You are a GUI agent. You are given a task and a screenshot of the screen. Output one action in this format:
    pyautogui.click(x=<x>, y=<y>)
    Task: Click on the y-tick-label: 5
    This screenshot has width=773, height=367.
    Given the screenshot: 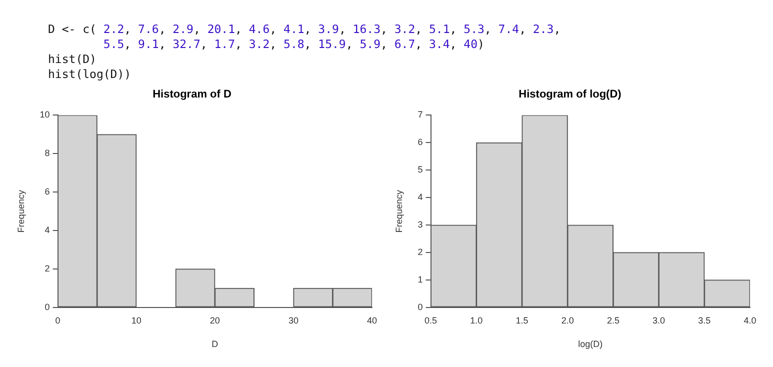 What is the action you would take?
    pyautogui.click(x=420, y=169)
    